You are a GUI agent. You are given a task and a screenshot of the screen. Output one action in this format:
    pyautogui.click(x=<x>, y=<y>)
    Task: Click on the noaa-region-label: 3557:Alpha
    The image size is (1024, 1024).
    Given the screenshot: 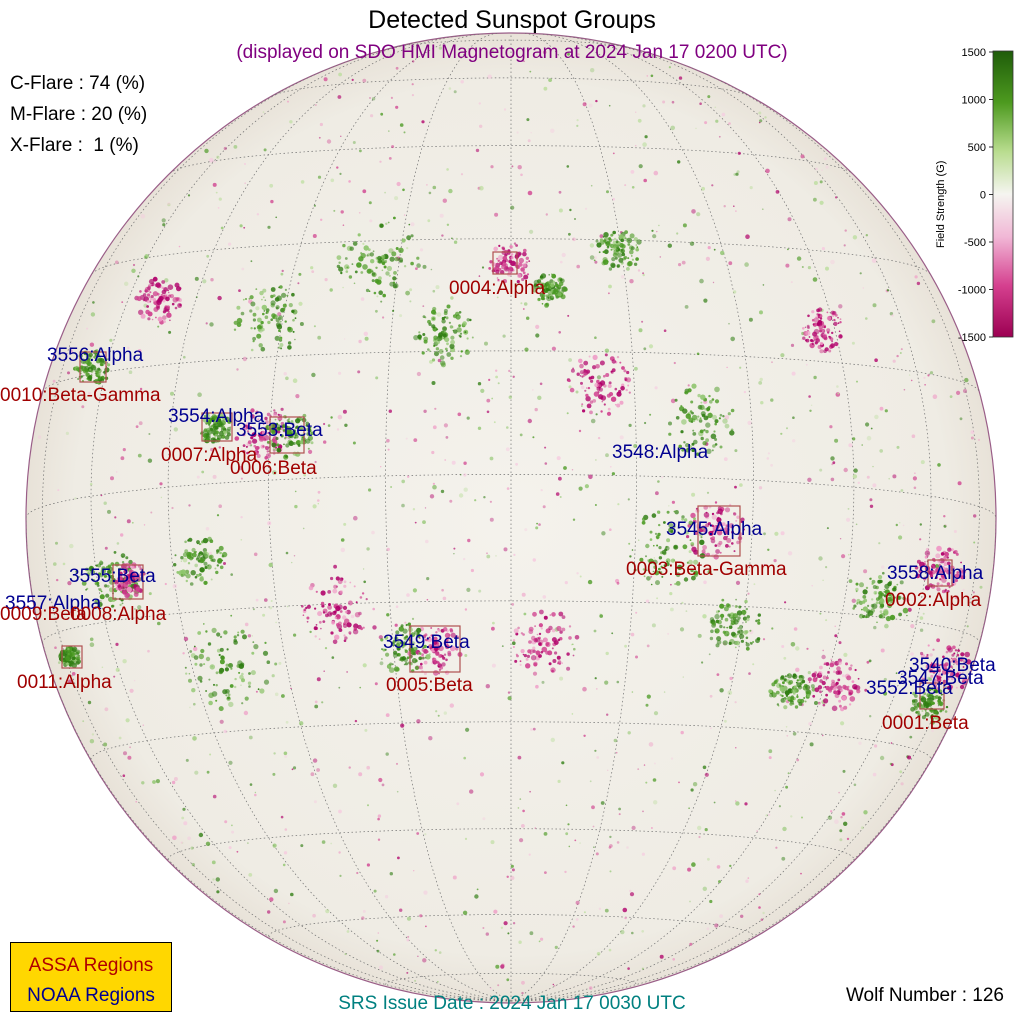 What is the action you would take?
    pyautogui.click(x=53, y=603)
    